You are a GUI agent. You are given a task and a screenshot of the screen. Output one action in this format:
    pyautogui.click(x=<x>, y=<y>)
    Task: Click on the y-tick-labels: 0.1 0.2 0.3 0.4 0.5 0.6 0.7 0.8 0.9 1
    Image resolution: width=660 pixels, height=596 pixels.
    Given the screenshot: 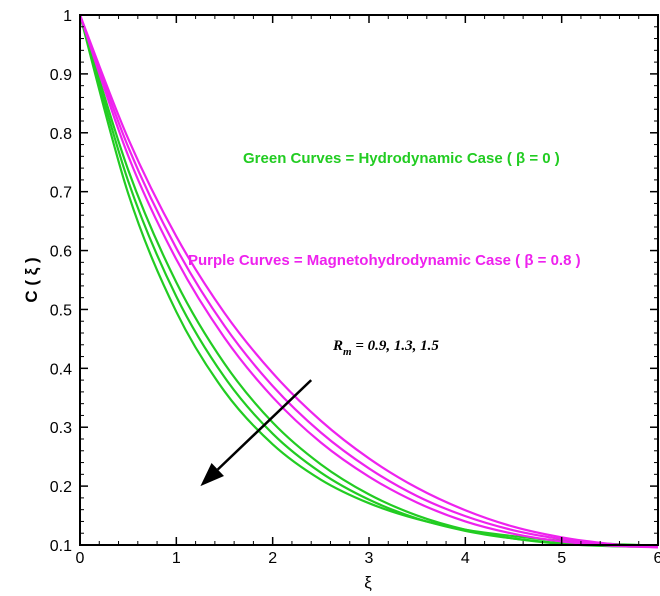 What is the action you would take?
    pyautogui.click(x=61, y=281)
    